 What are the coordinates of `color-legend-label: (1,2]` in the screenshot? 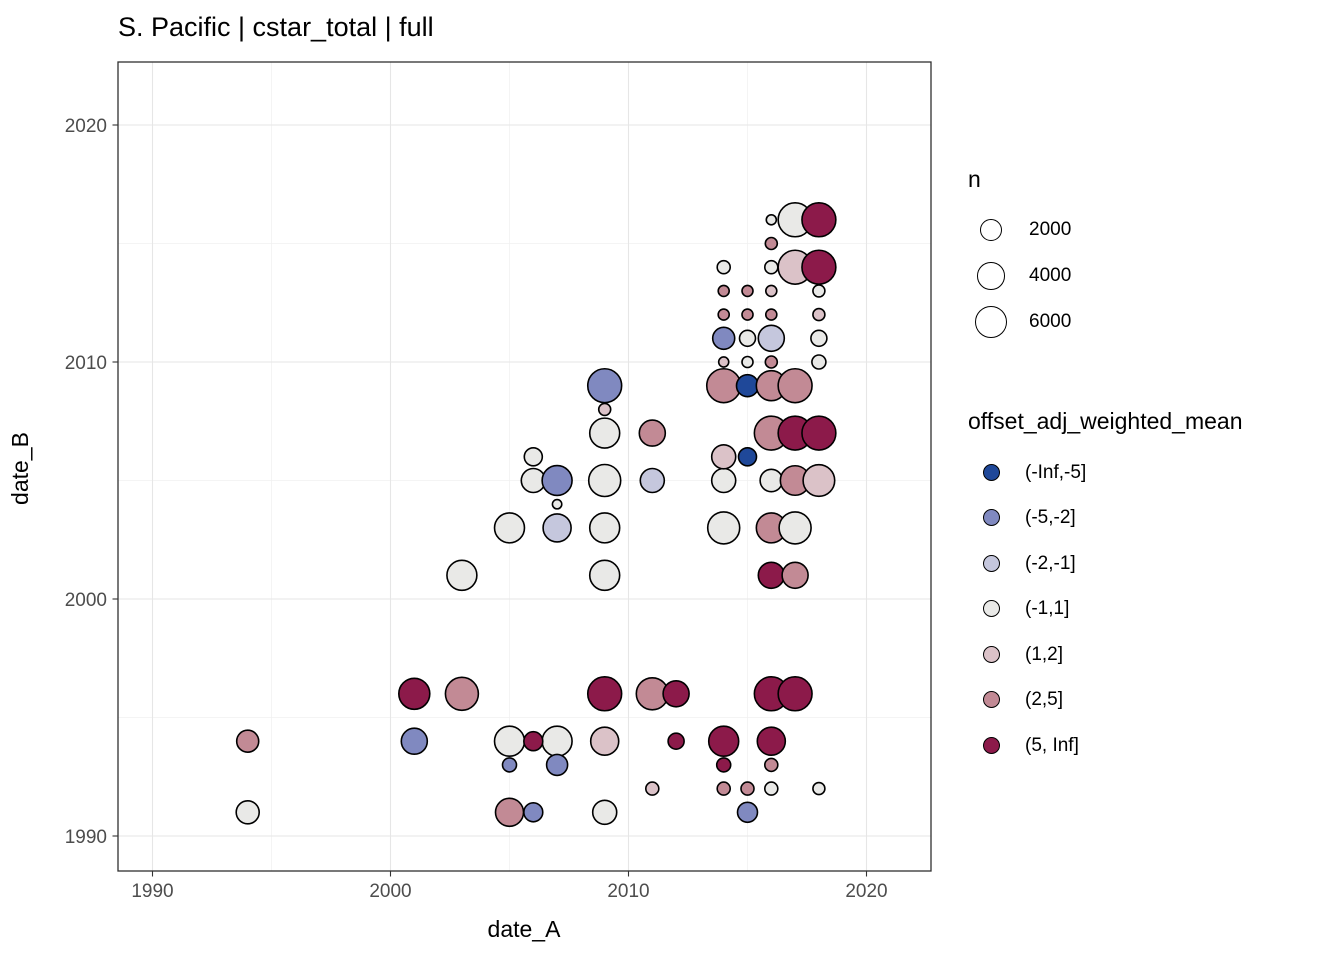 It's located at (1044, 654).